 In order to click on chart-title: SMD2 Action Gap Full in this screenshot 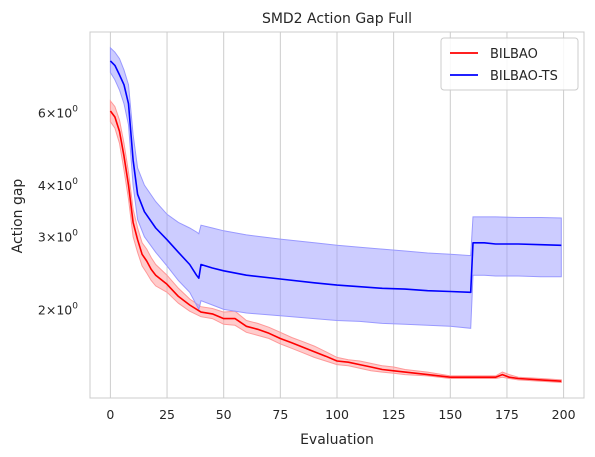, I will do `click(337, 19)`.